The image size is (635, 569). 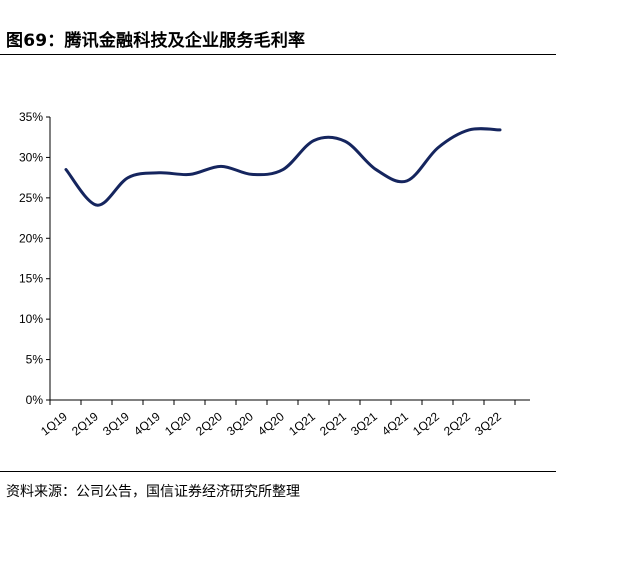 What do you see at coordinates (488, 423) in the screenshot?
I see `x-tick-label: 3Q22` at bounding box center [488, 423].